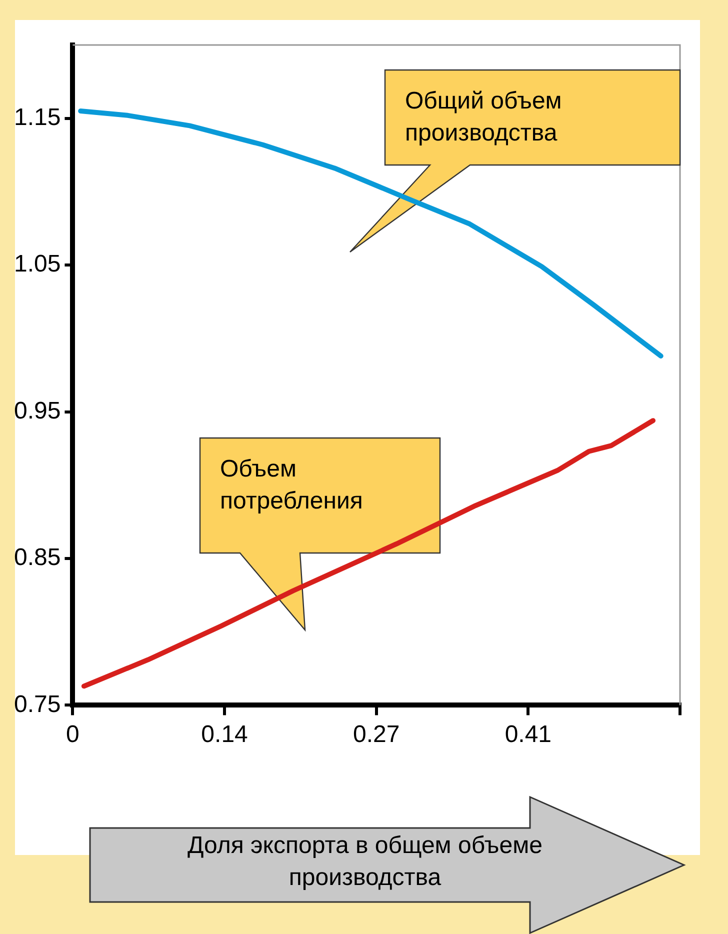 This screenshot has height=934, width=728. What do you see at coordinates (483, 117) in the screenshot?
I see `annotation: Общий объем производства` at bounding box center [483, 117].